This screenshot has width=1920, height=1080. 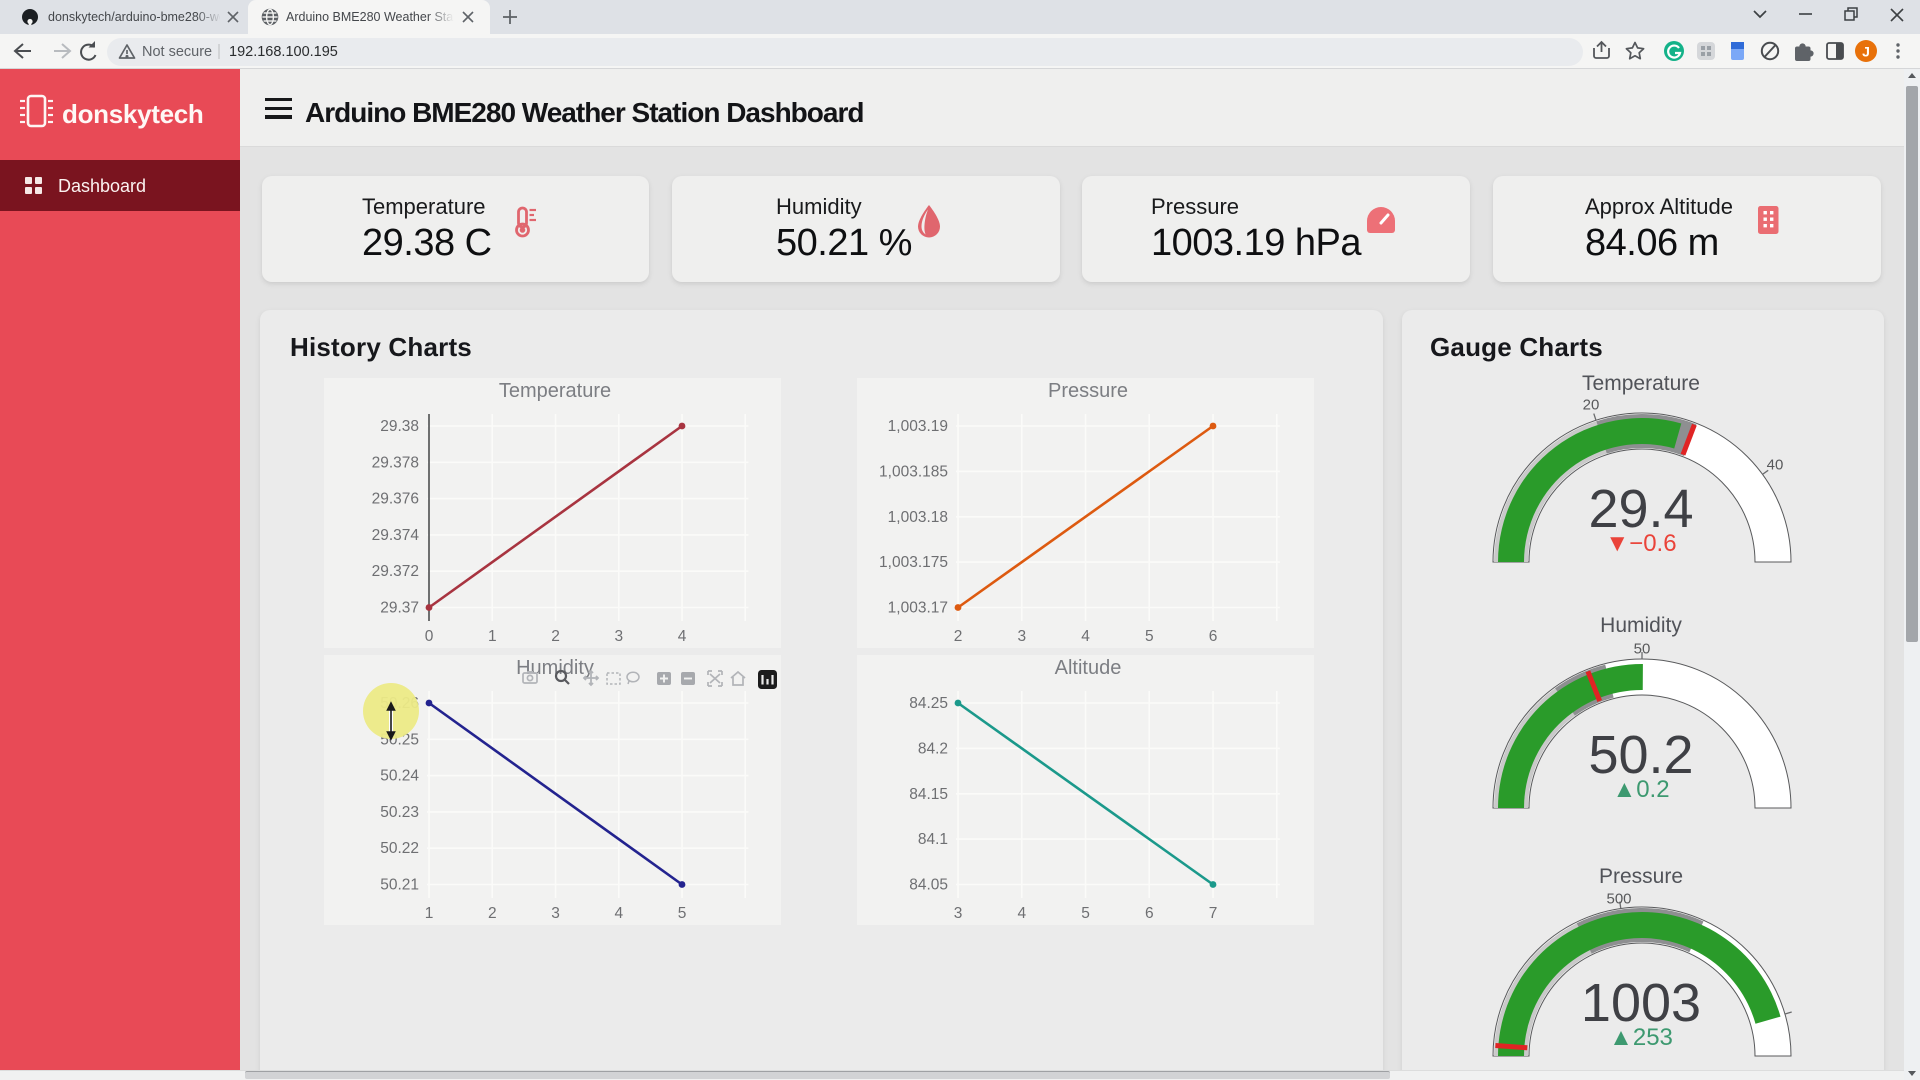 I want to click on svg-text: 7, so click(x=1213, y=913).